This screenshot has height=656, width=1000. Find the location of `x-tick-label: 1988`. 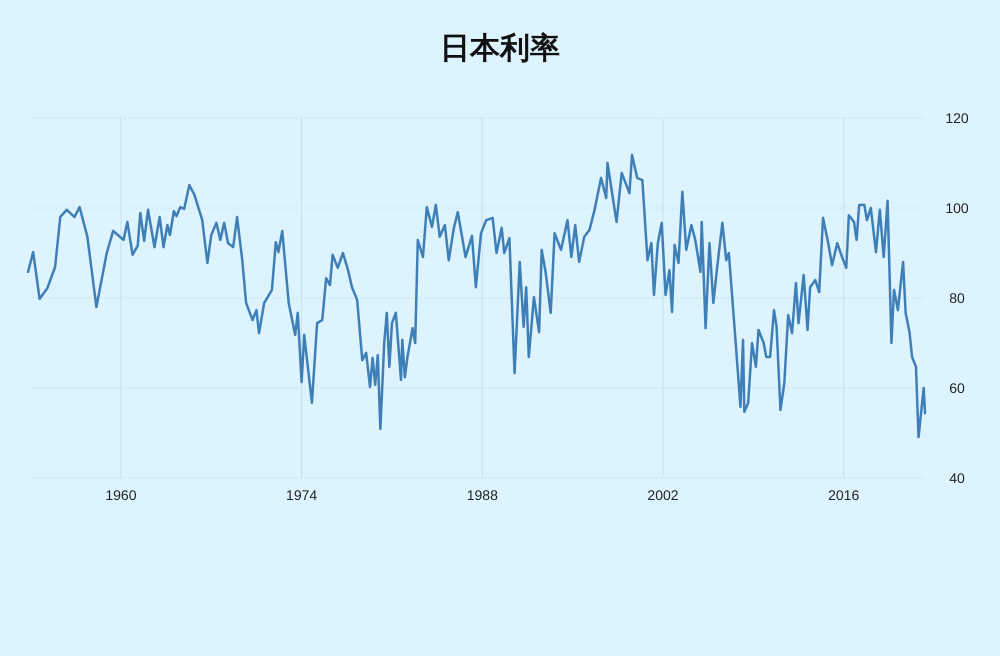

x-tick-label: 1988 is located at coordinates (482, 495).